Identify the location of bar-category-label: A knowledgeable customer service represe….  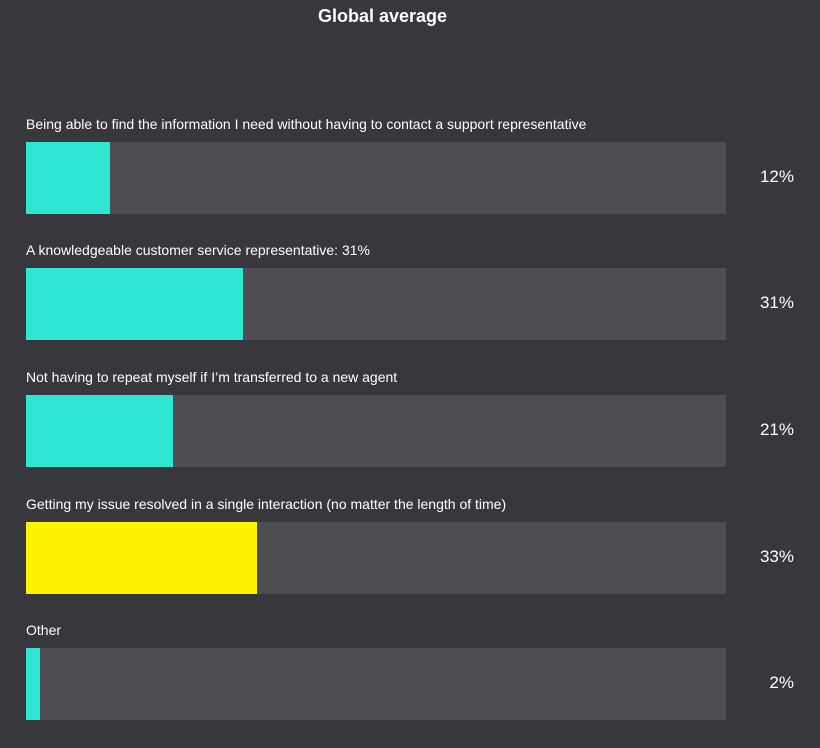
(198, 250).